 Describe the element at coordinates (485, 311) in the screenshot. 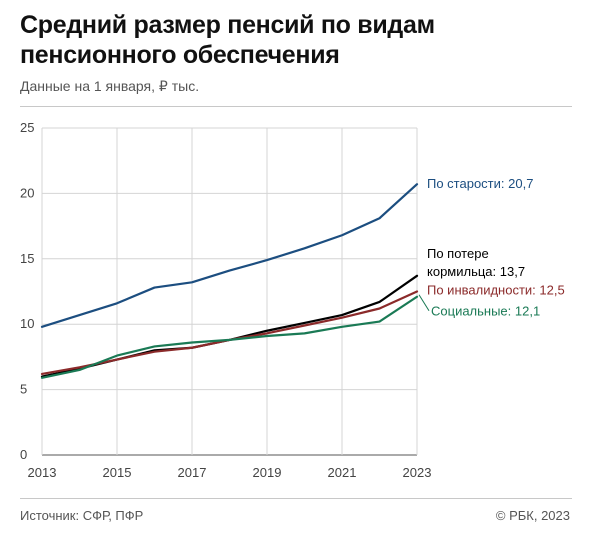

I see `series-label-social: Социальные: 12,1` at that location.